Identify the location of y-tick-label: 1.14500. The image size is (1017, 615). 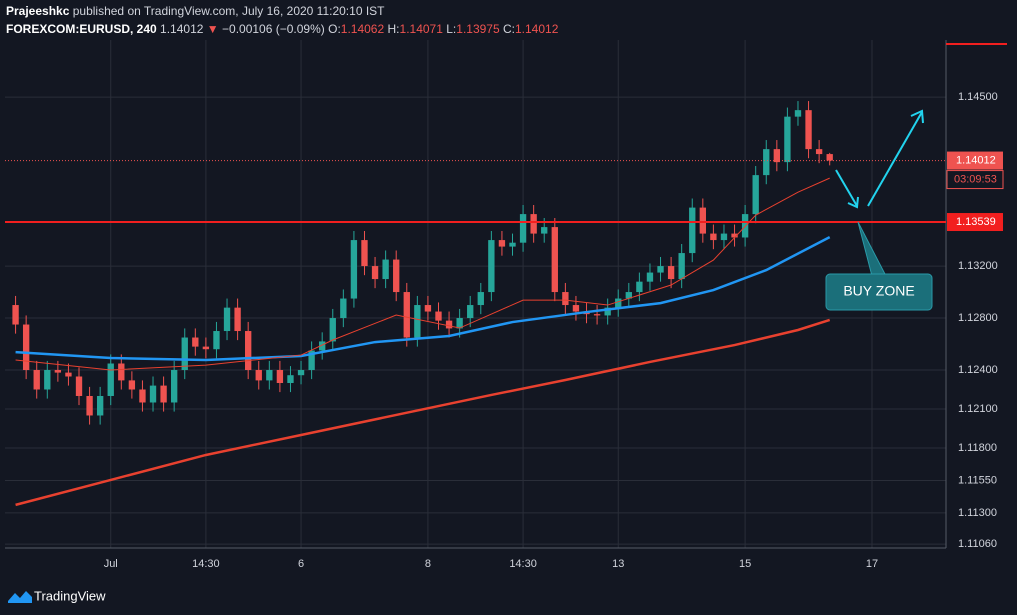
(978, 97).